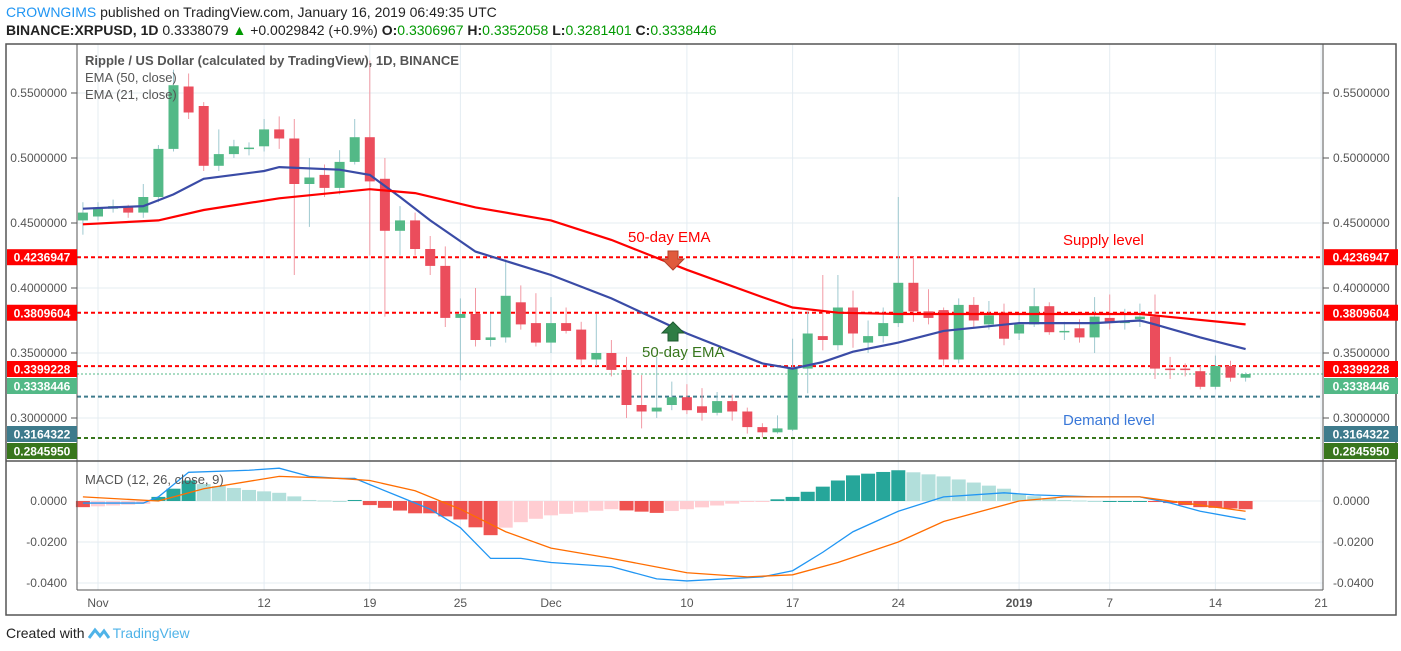 Image resolution: width=1401 pixels, height=651 pixels. I want to click on legend-ema21: EMA (21, close), so click(131, 94).